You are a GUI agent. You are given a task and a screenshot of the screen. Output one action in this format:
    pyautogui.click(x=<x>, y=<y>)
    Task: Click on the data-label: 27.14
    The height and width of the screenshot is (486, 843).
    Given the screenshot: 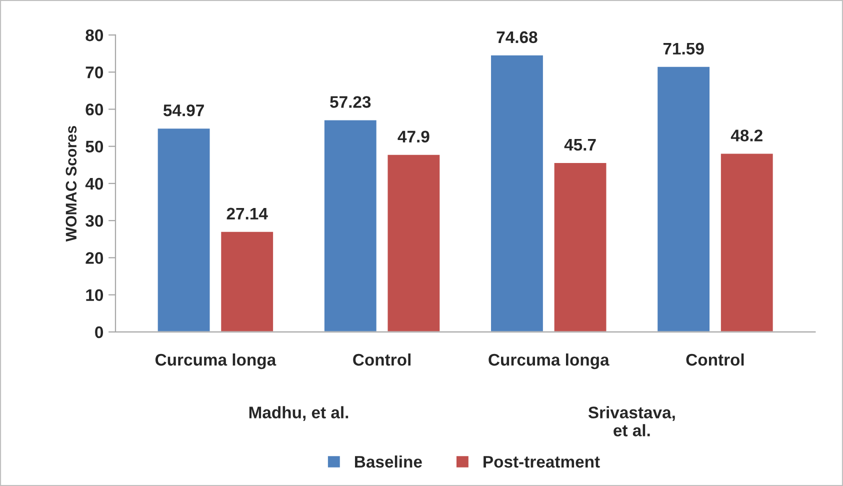 What is the action you would take?
    pyautogui.click(x=247, y=214)
    